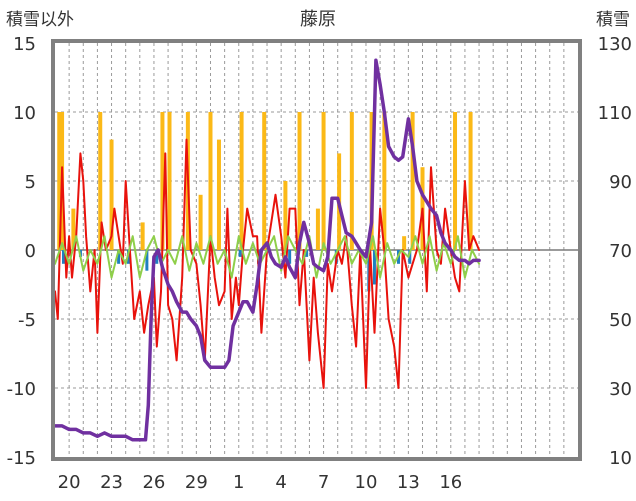  Describe the element at coordinates (408, 482) in the screenshot. I see `x-tick-label: 13` at that location.